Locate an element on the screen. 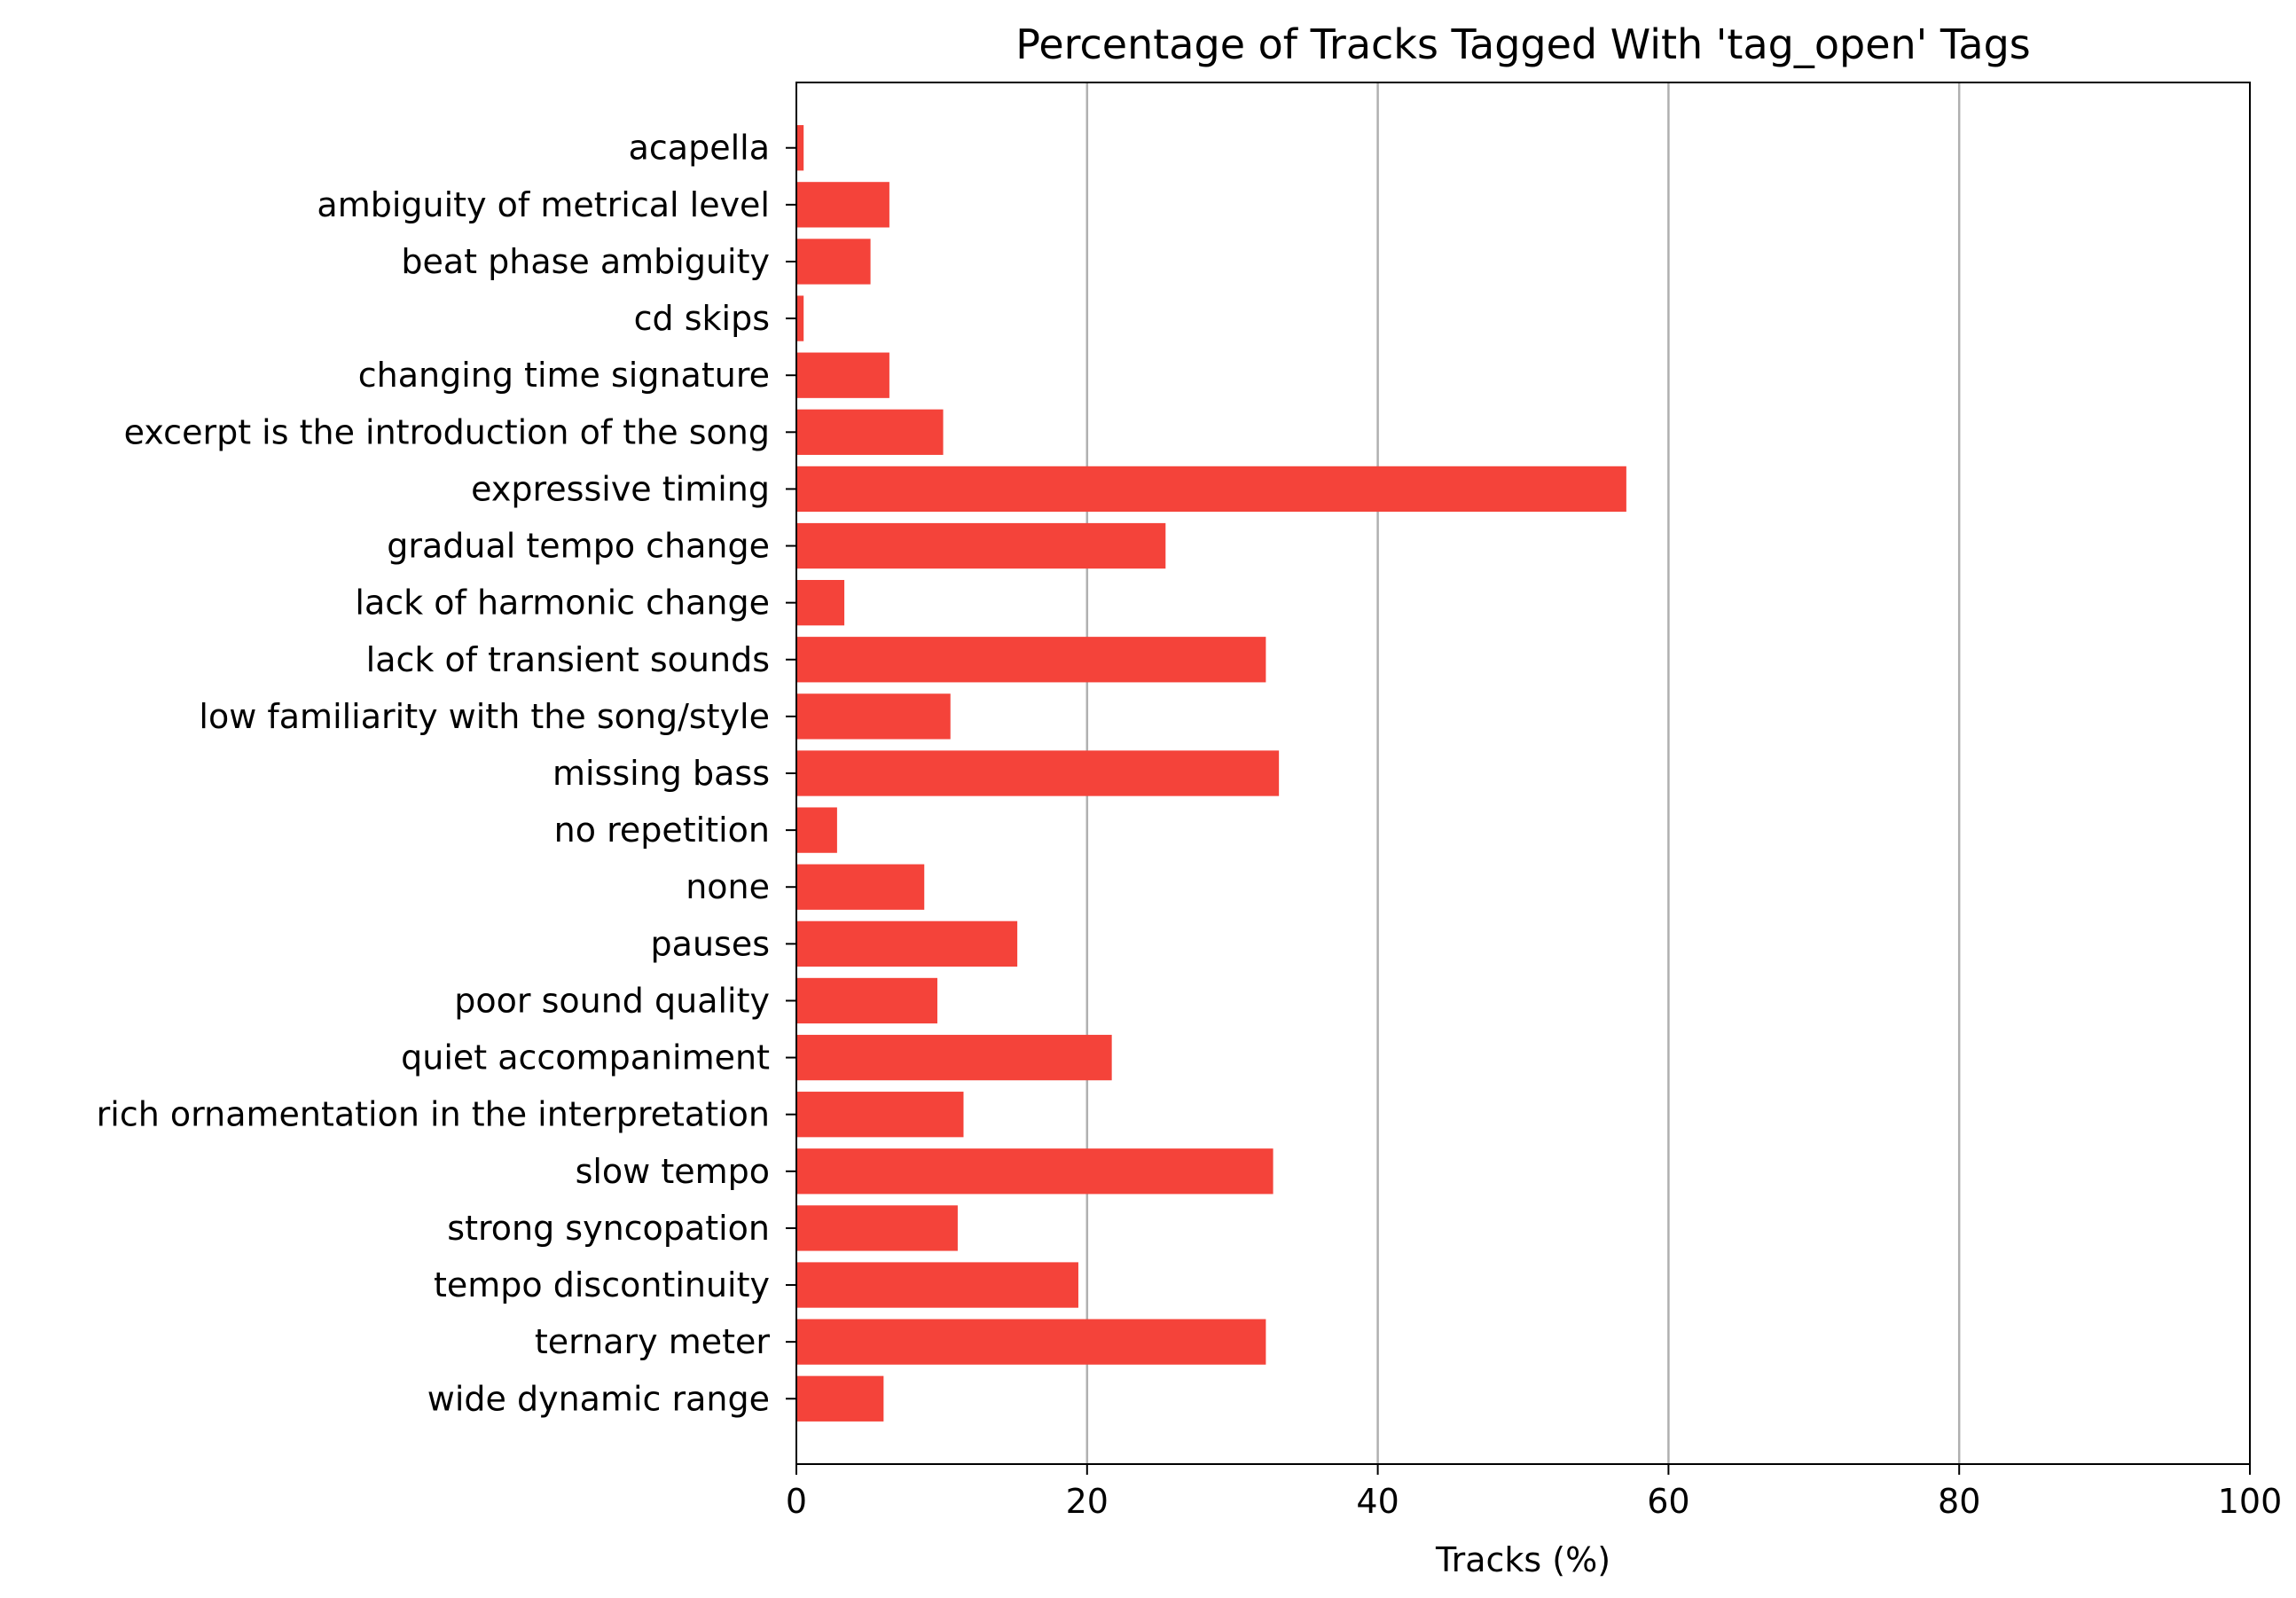  y-tick-label: poor sound quality is located at coordinates (612, 1000).